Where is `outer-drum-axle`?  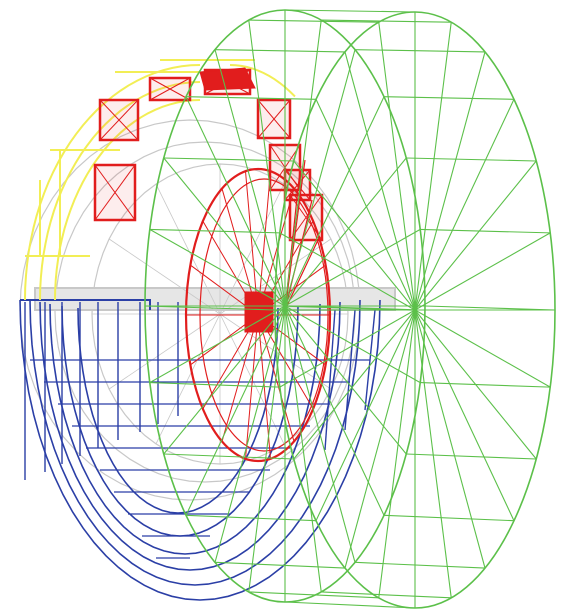
outer-drum-axle is located at coordinates (350, 308).